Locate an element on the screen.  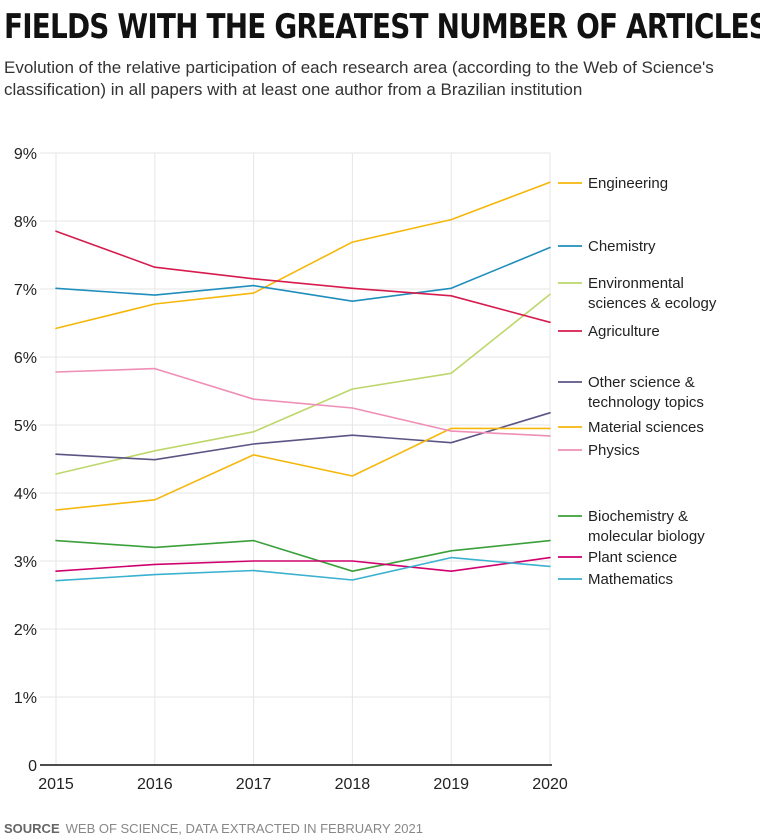
x-tick-label-2016: 2016 is located at coordinates (155, 784).